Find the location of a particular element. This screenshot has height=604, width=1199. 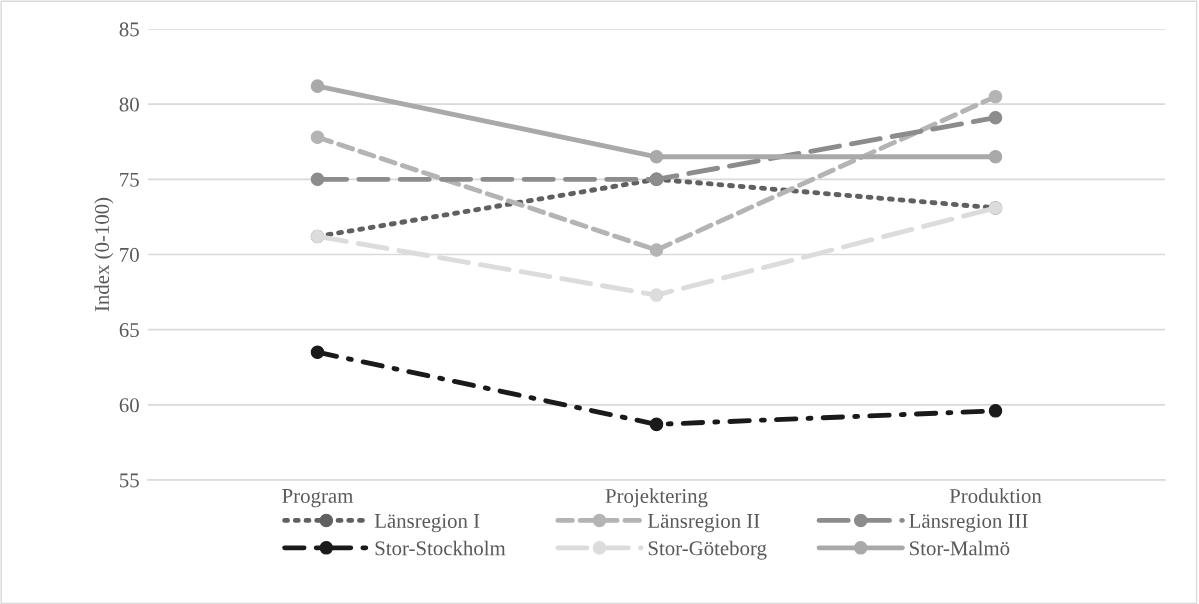

y-tick-label: 65 is located at coordinates (129, 330).